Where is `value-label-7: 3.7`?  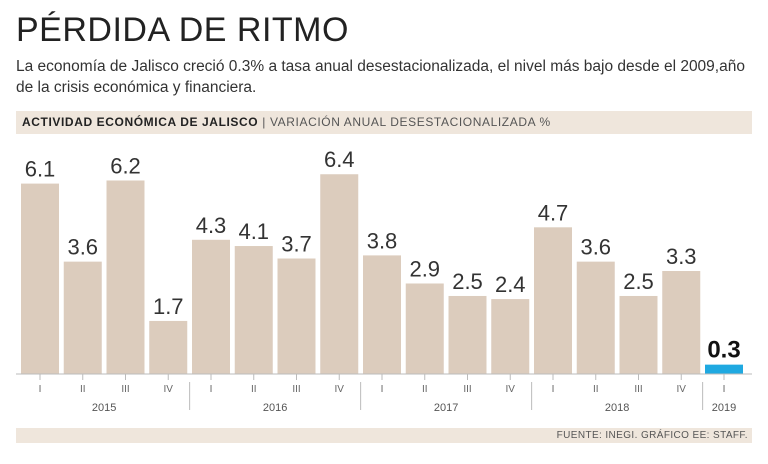 value-label-7: 3.7 is located at coordinates (296, 244).